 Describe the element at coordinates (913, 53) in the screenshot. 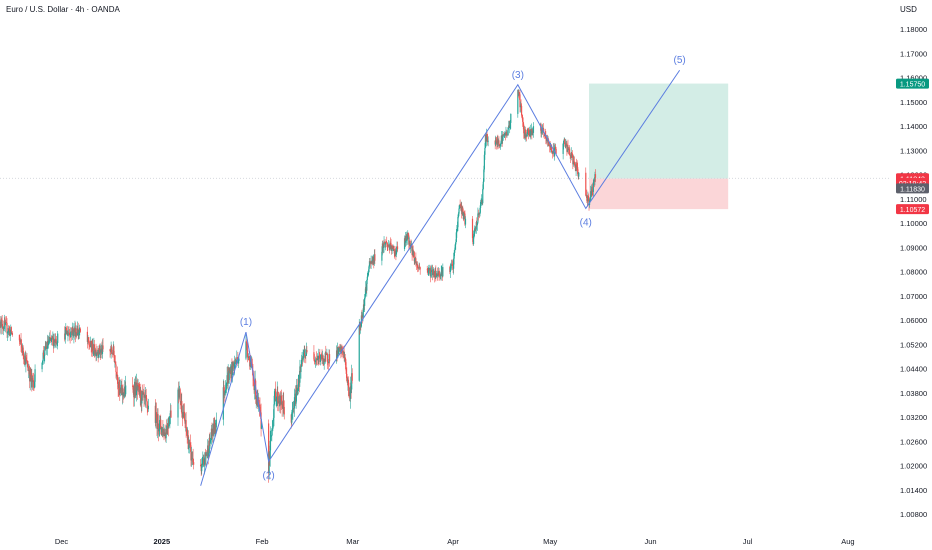

I see `y-tick-label: 1.17000` at that location.